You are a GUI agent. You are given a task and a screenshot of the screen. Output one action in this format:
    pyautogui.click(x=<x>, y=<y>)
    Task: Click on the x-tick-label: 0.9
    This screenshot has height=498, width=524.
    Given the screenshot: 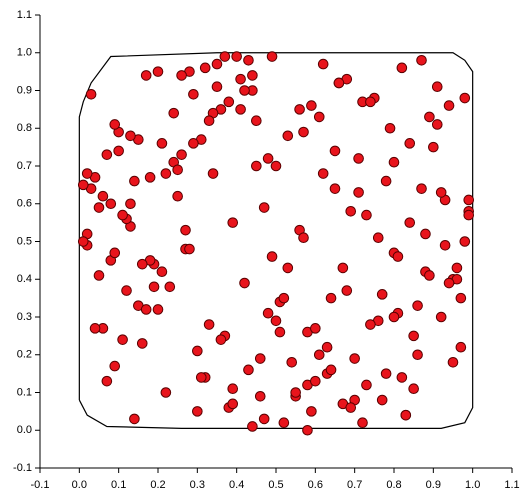 What is the action you would take?
    pyautogui.click(x=433, y=485)
    